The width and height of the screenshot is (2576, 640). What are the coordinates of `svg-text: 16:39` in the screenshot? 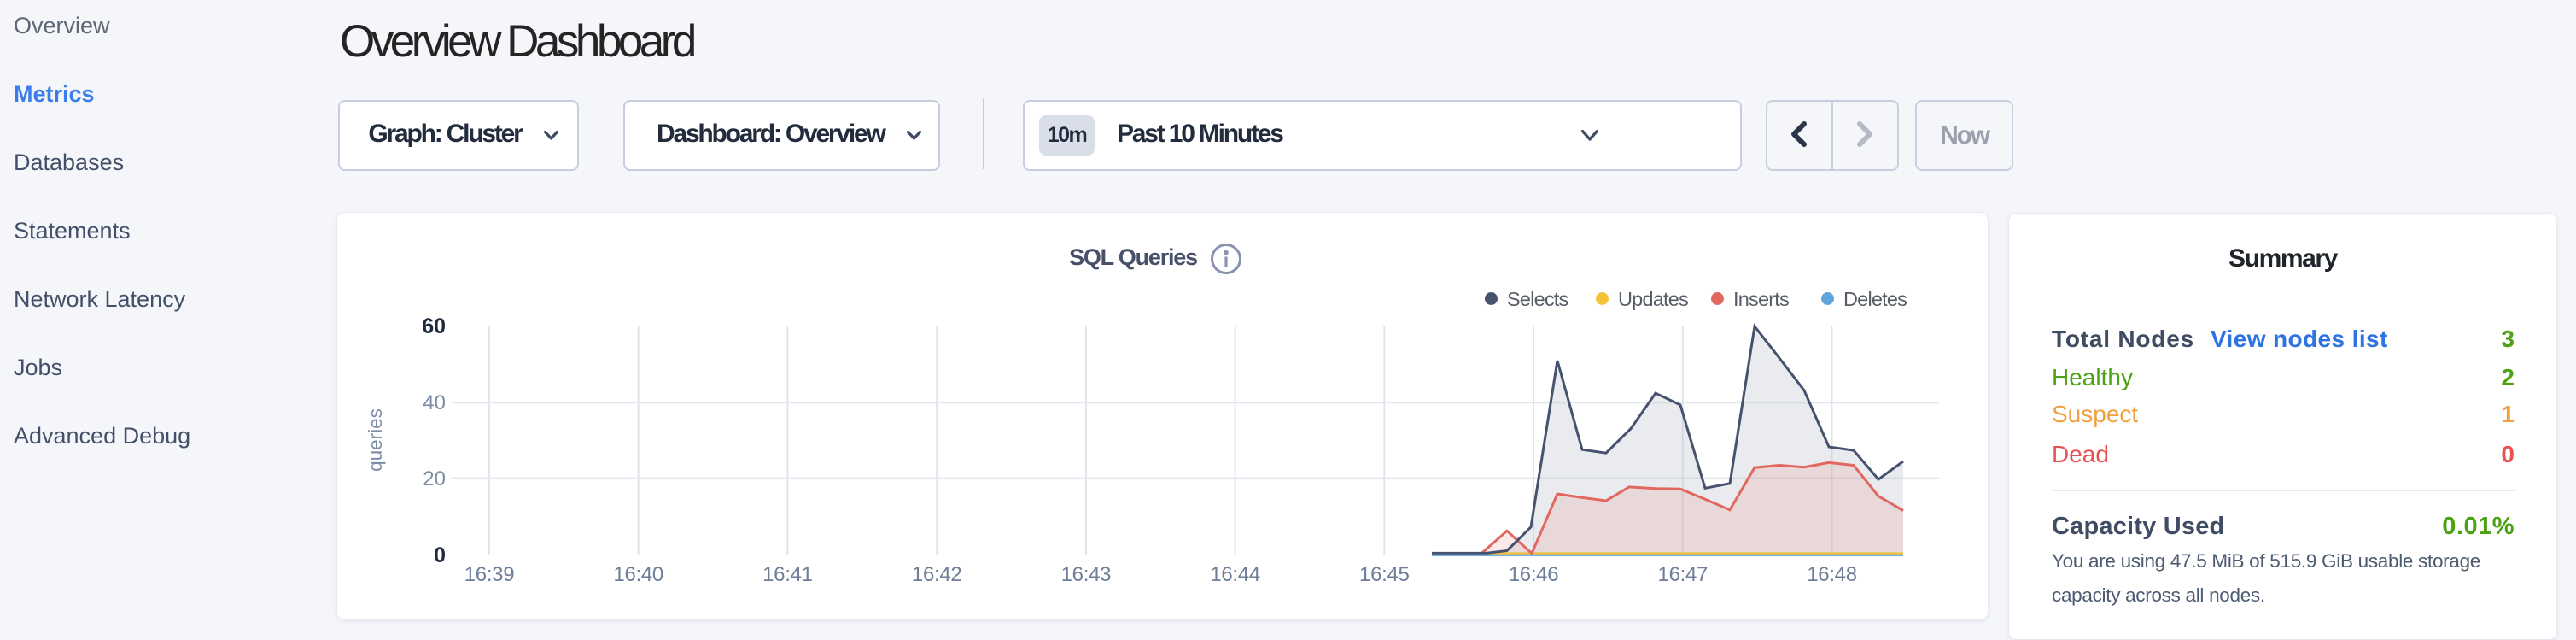 It's located at (490, 575).